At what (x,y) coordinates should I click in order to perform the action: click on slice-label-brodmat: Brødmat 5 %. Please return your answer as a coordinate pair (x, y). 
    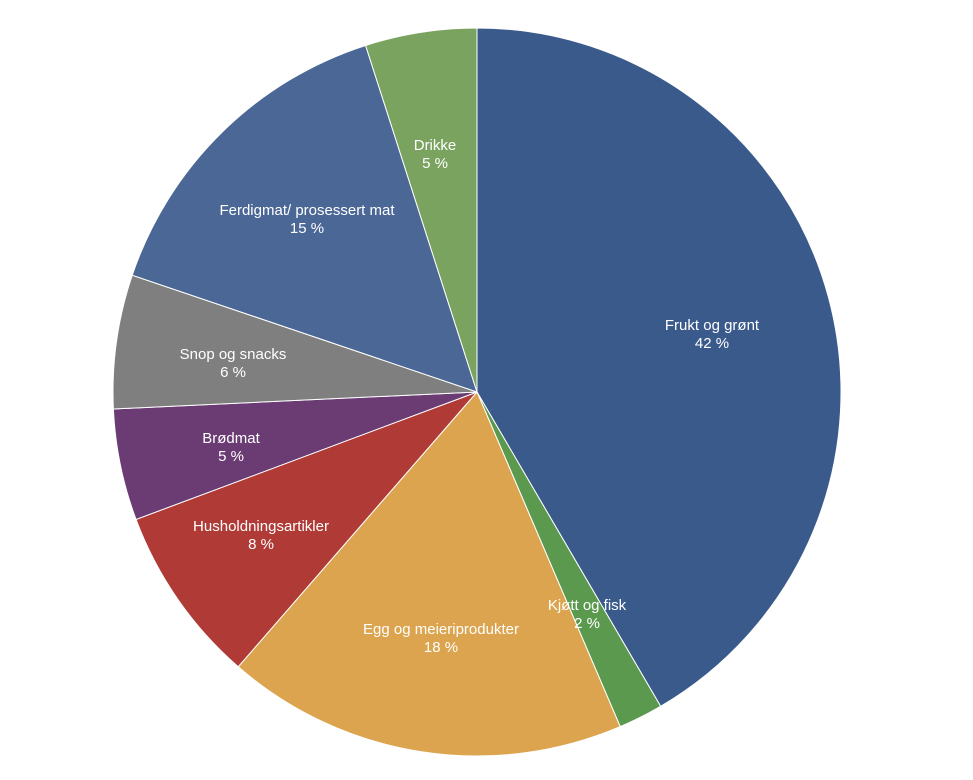
    Looking at the image, I should click on (231, 447).